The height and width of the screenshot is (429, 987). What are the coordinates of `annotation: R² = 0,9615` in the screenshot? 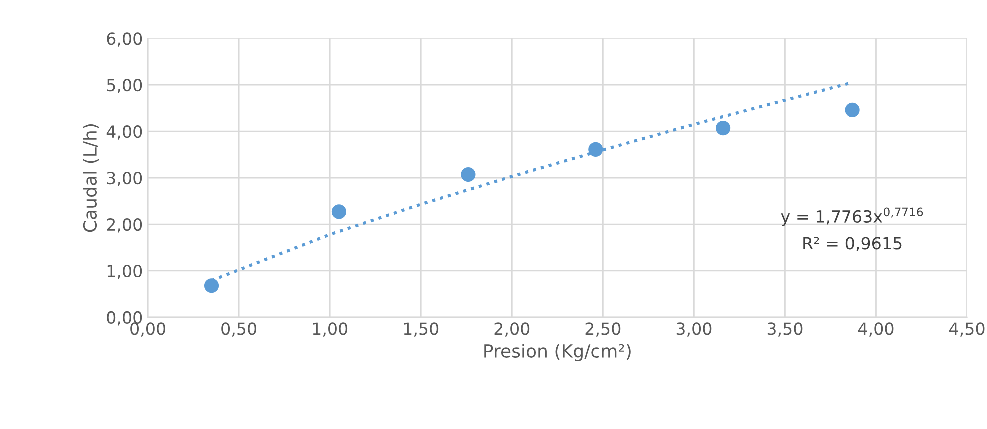 It's located at (853, 244).